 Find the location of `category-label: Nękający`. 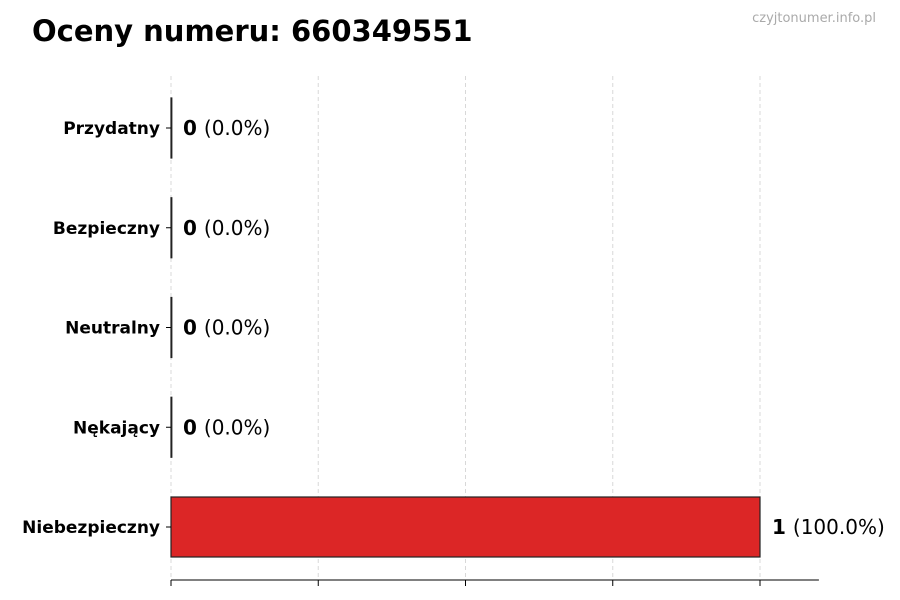

category-label: Nękający is located at coordinates (116, 428).